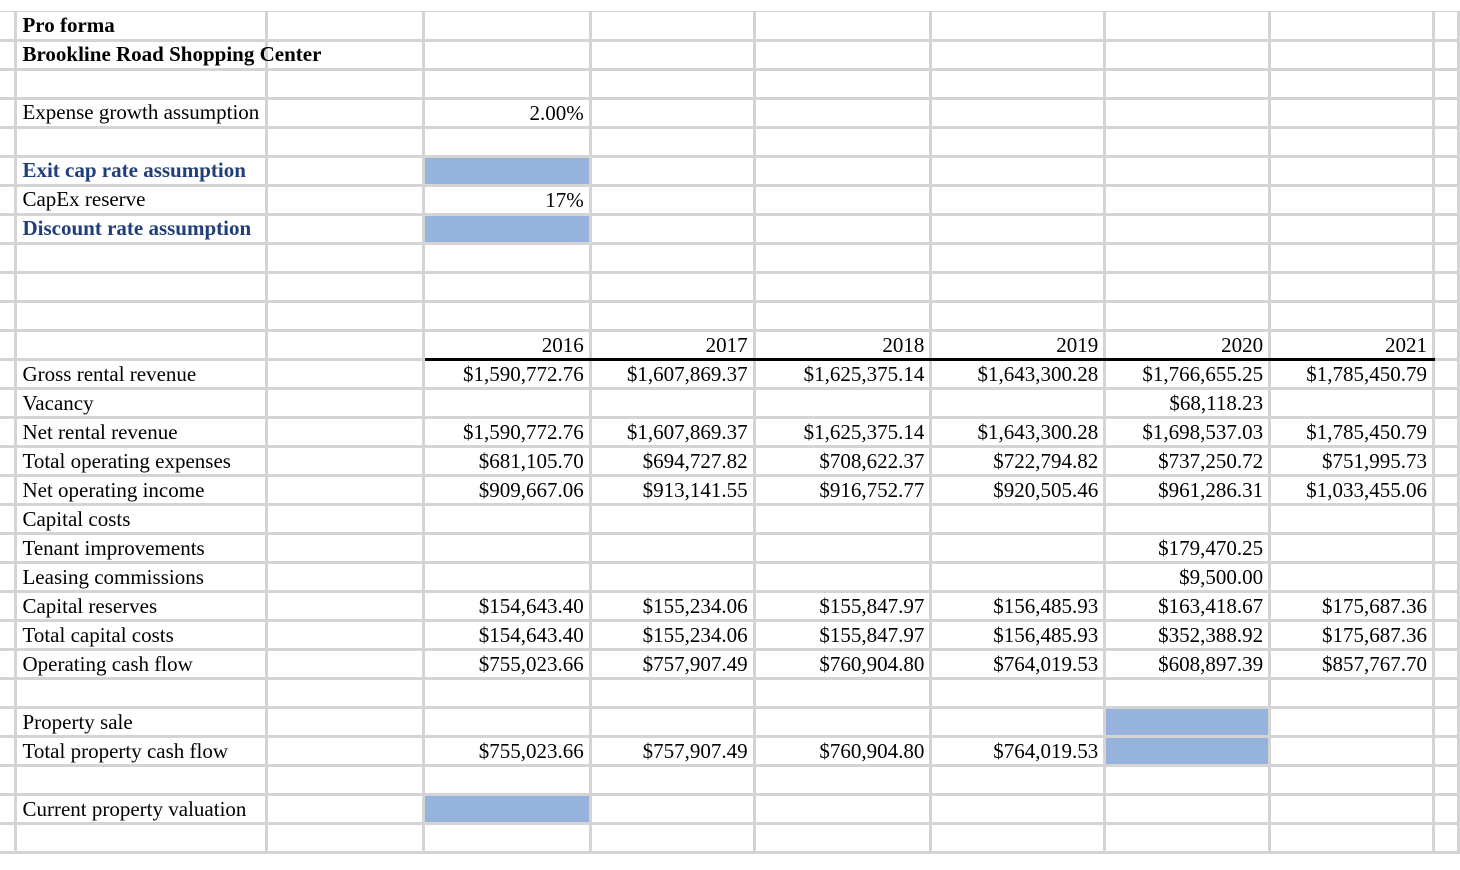  What do you see at coordinates (1188, 432) in the screenshot?
I see `value-cell: $1,698,537.03` at bounding box center [1188, 432].